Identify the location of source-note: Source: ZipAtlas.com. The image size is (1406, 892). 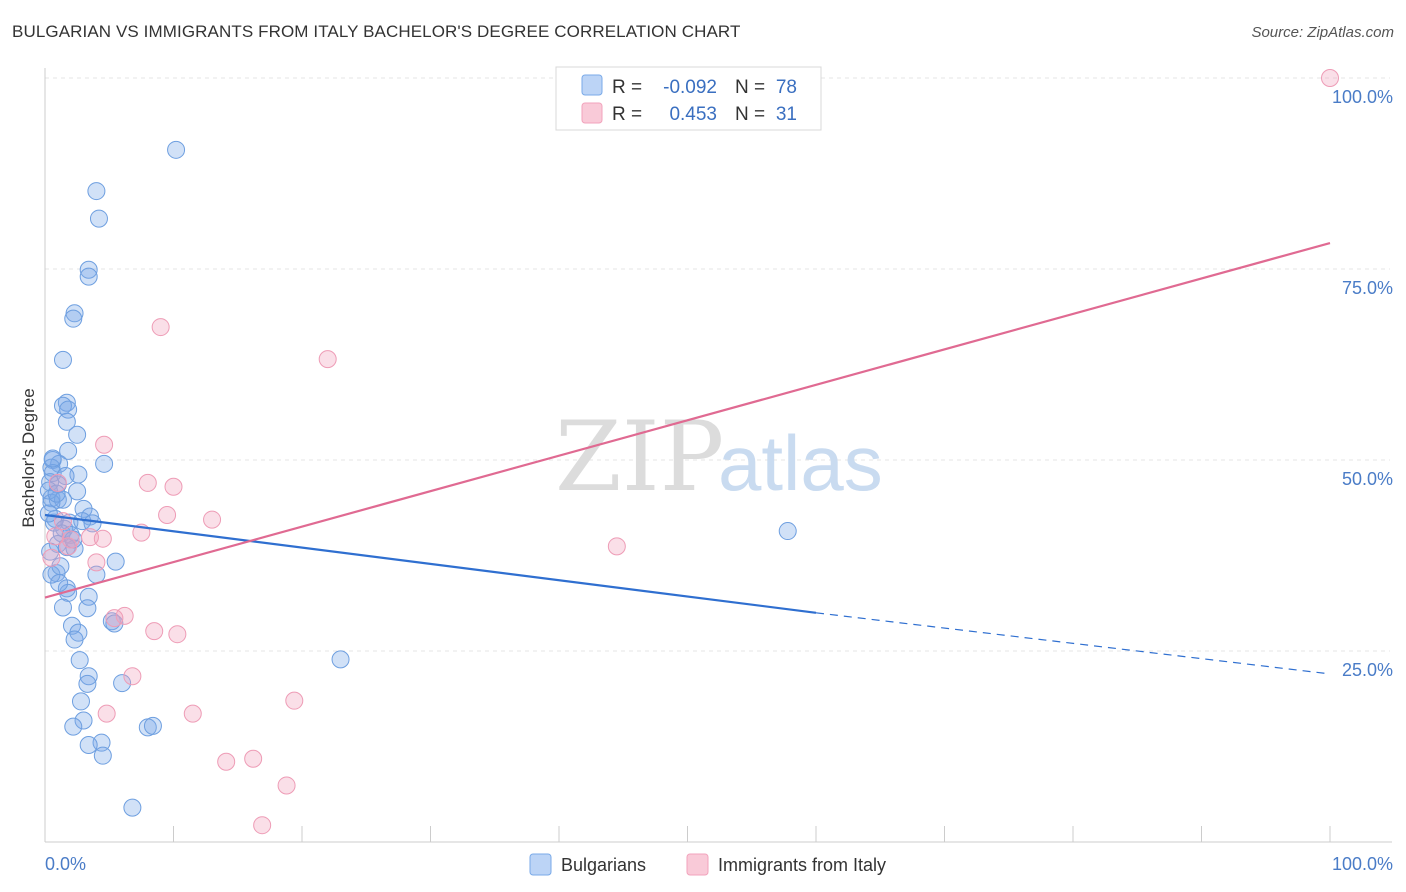
(1322, 32).